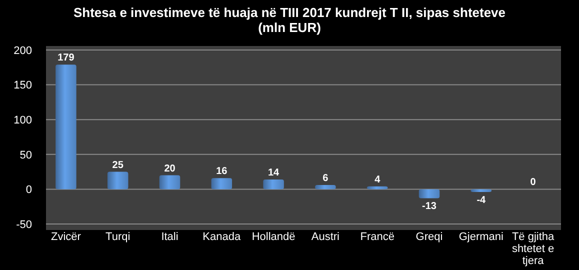 The height and width of the screenshot is (270, 579). I want to click on data-label: 4, so click(377, 180).